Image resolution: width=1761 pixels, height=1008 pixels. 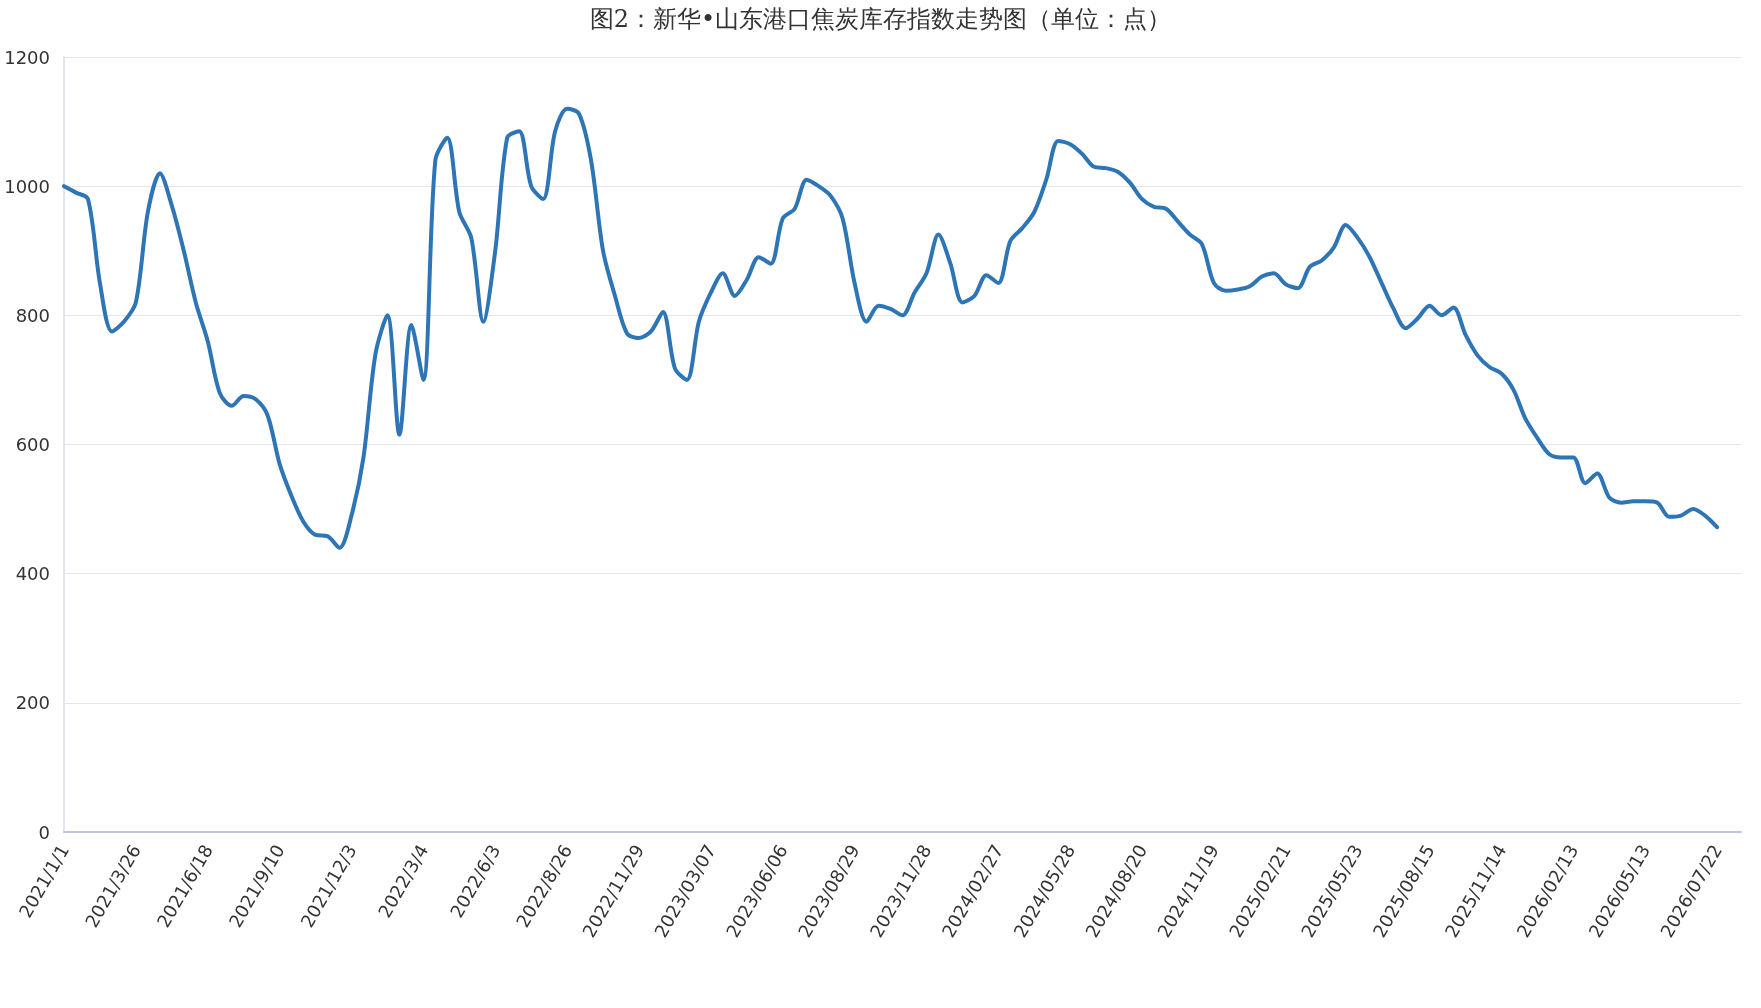 What do you see at coordinates (32, 444) in the screenshot?
I see `y-tick-label: 600` at bounding box center [32, 444].